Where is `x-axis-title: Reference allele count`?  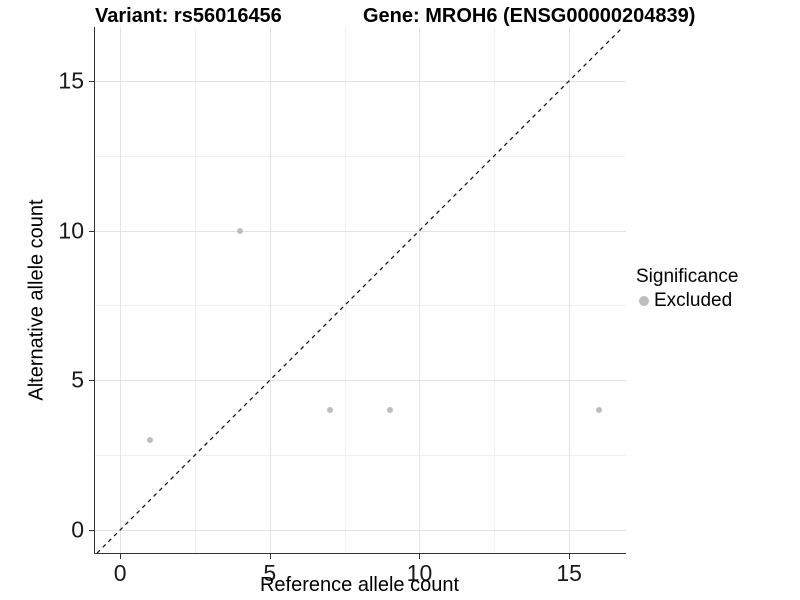 x-axis-title: Reference allele count is located at coordinates (359, 585).